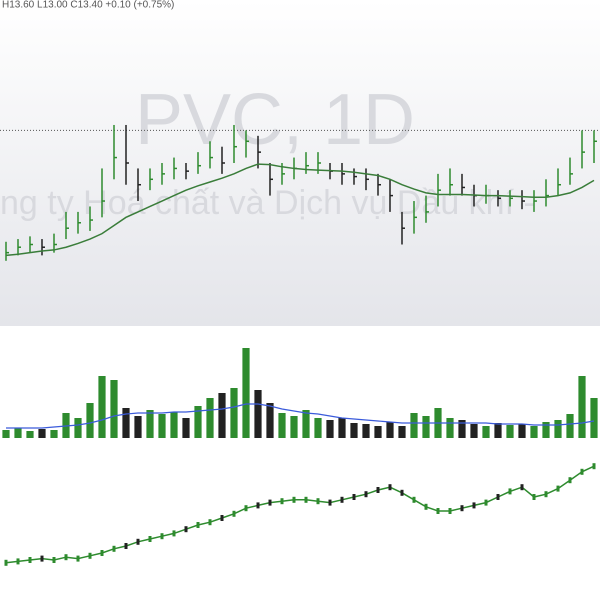 The height and width of the screenshot is (600, 600). Describe the element at coordinates (300, 416) in the screenshot. I see `volume-average` at that location.